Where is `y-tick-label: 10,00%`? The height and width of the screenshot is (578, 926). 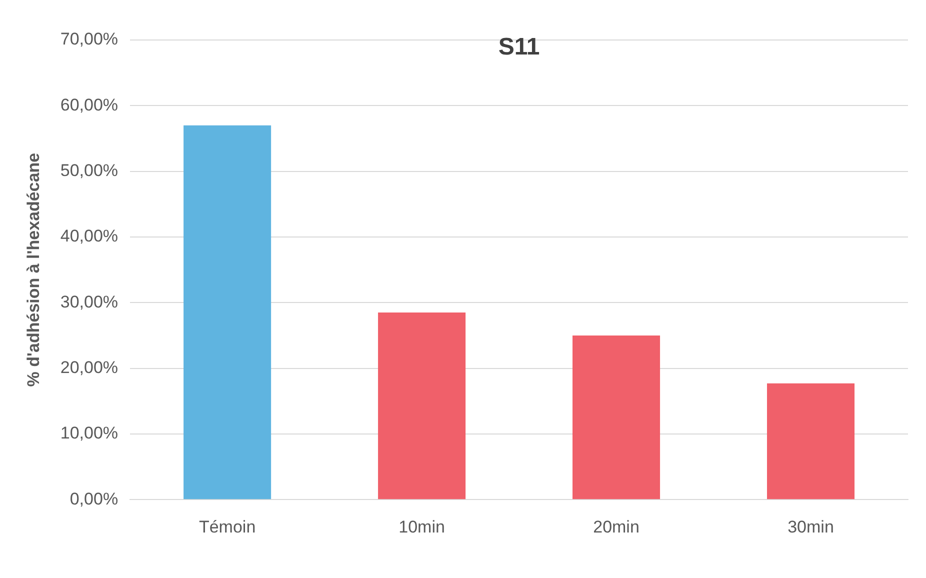
y-tick-label: 10,00% is located at coordinates (89, 433).